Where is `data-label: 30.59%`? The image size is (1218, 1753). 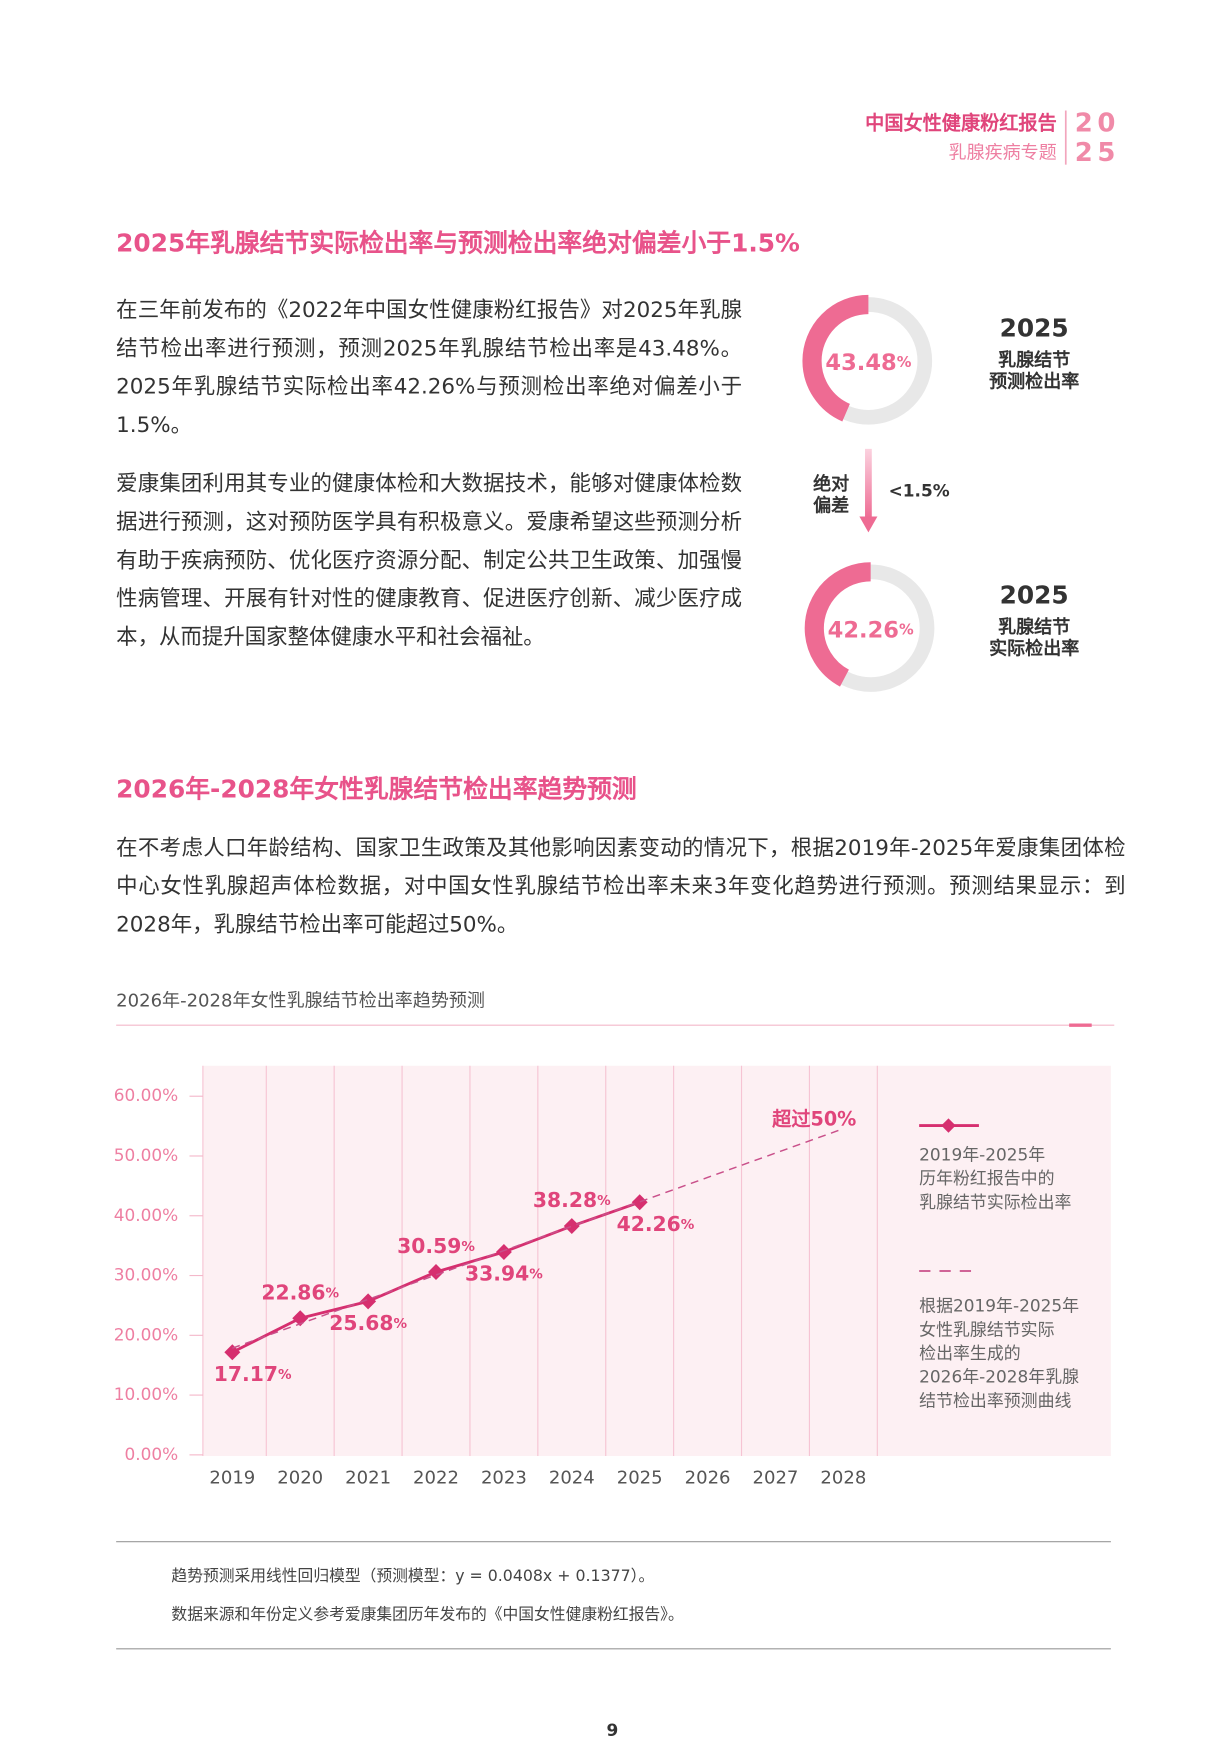 data-label: 30.59% is located at coordinates (436, 1246).